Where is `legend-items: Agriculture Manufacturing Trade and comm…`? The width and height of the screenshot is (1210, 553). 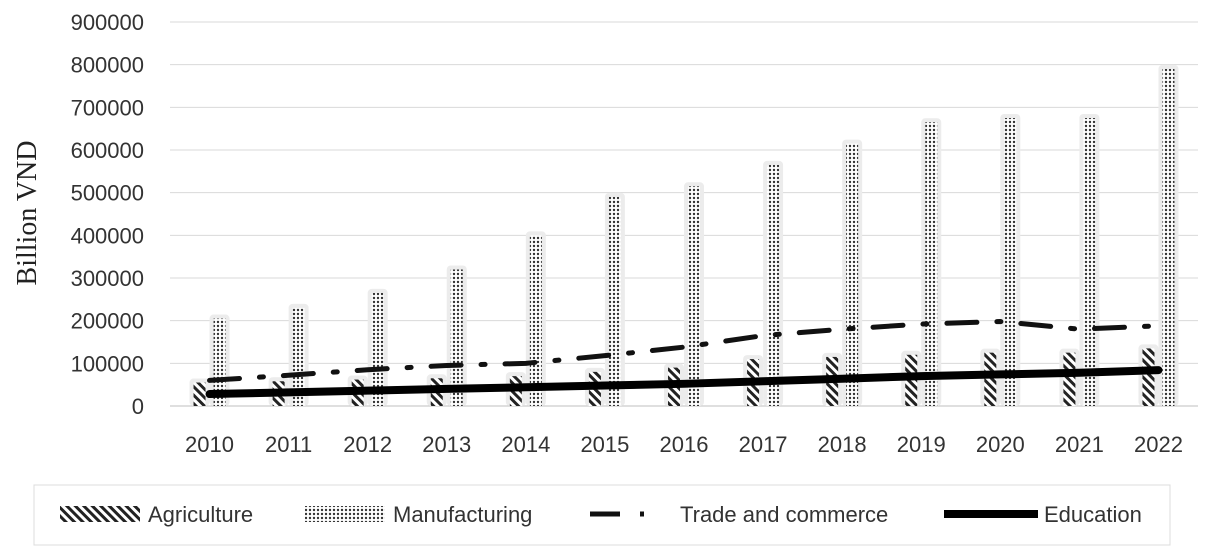 legend-items: Agriculture Manufacturing Trade and comm… is located at coordinates (601, 514).